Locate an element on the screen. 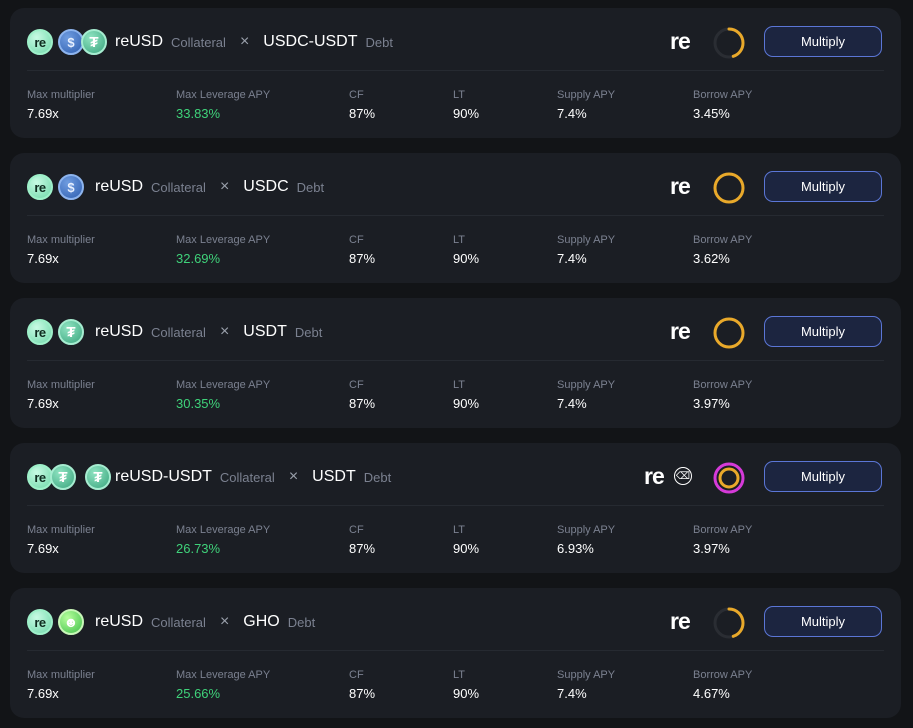 This screenshot has height=728, width=913. token-icons: re $ is located at coordinates (58, 187).